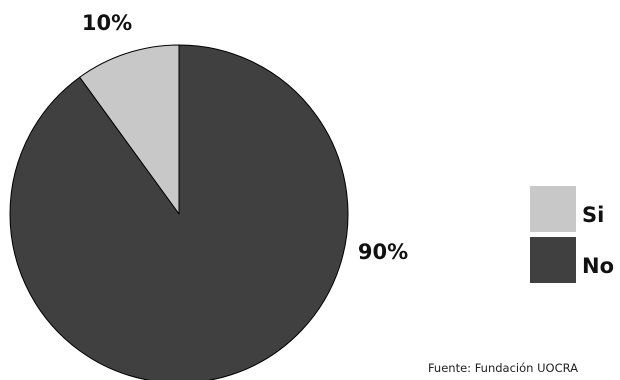 This screenshot has height=380, width=620. Describe the element at coordinates (383, 252) in the screenshot. I see `pie-value-label-no: 90%` at that location.